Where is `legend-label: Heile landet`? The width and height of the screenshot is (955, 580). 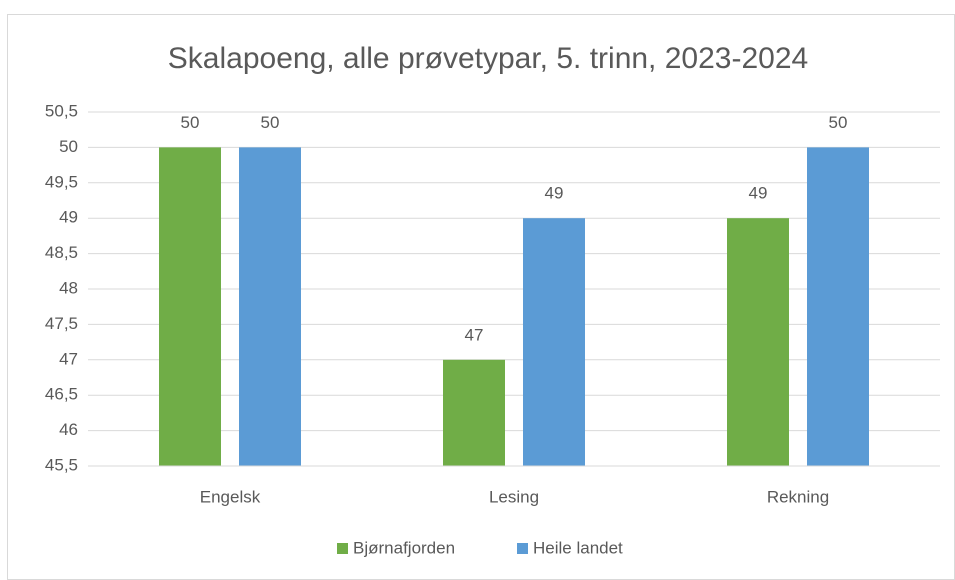
legend-label: Heile landet is located at coordinates (578, 547).